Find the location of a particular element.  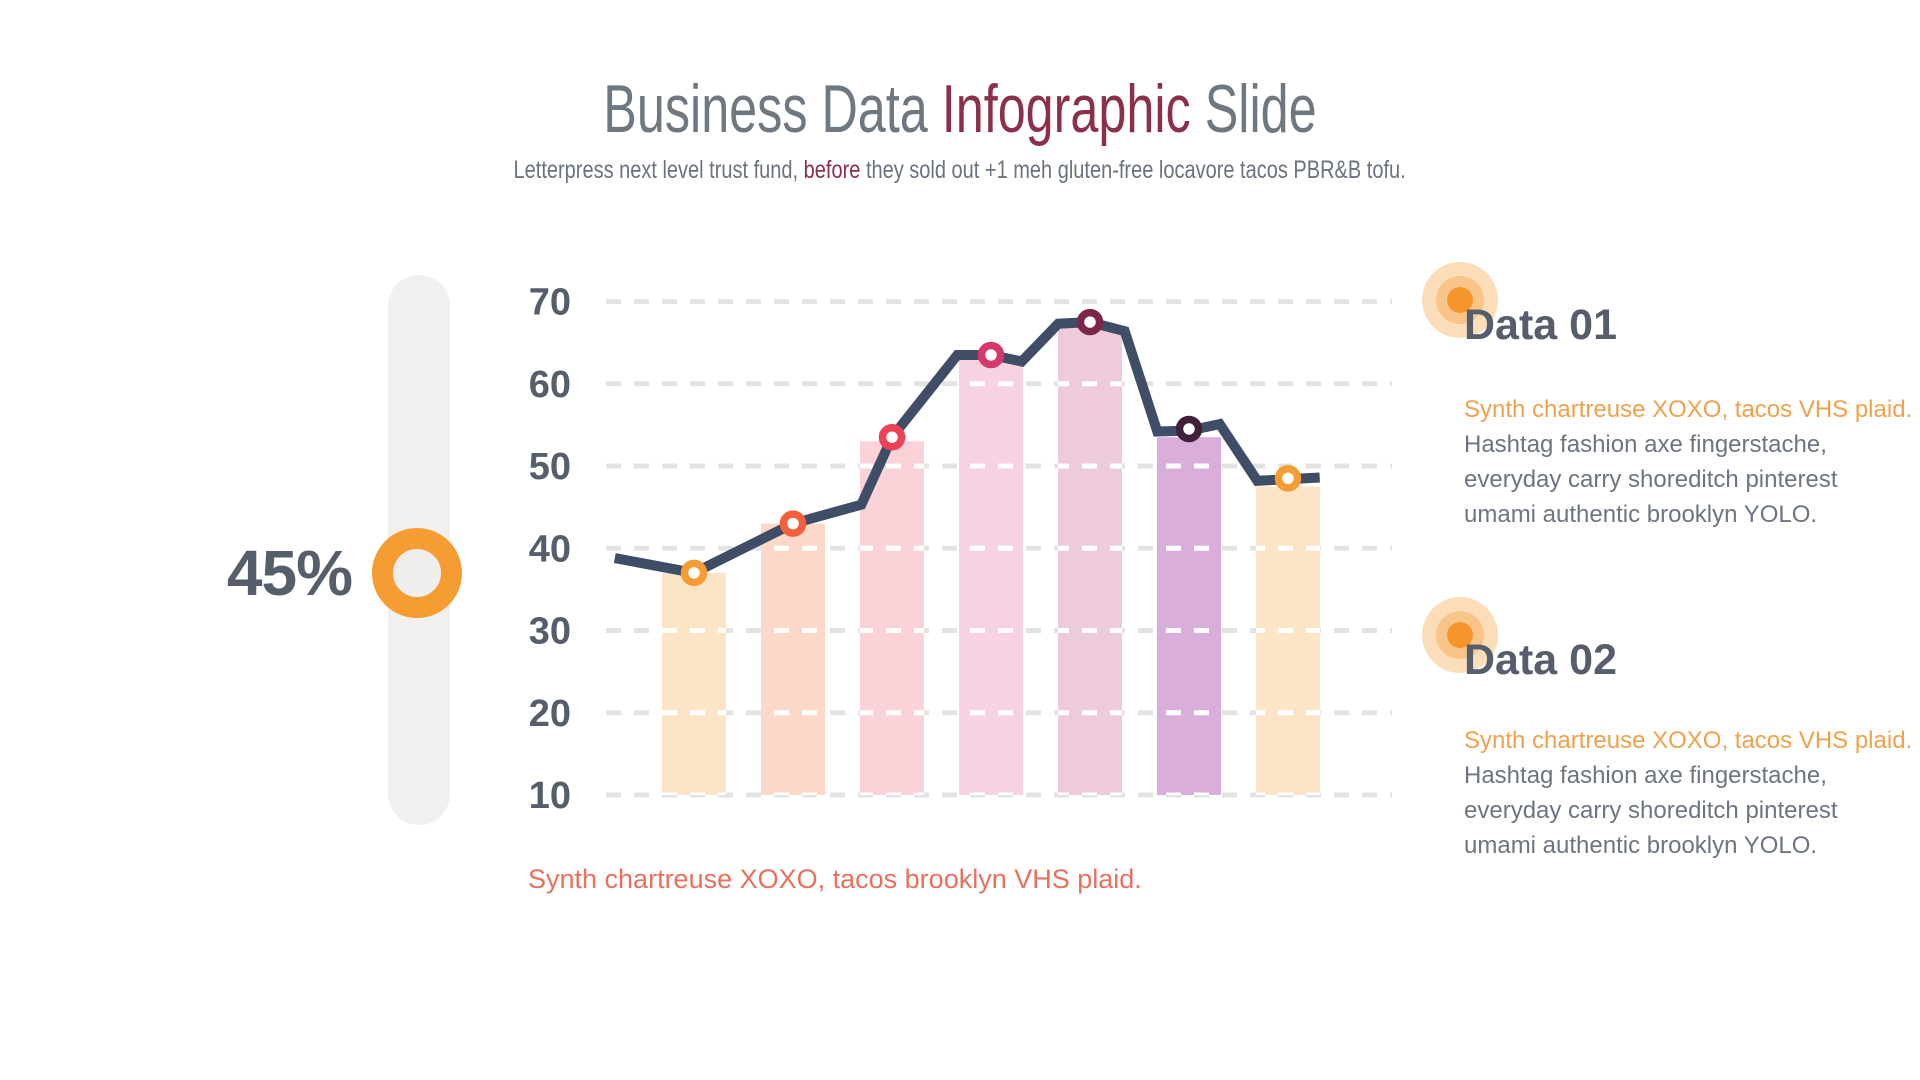

card-2-body-line: Hashtag fashion axe fingerstache, is located at coordinates (1645, 775).